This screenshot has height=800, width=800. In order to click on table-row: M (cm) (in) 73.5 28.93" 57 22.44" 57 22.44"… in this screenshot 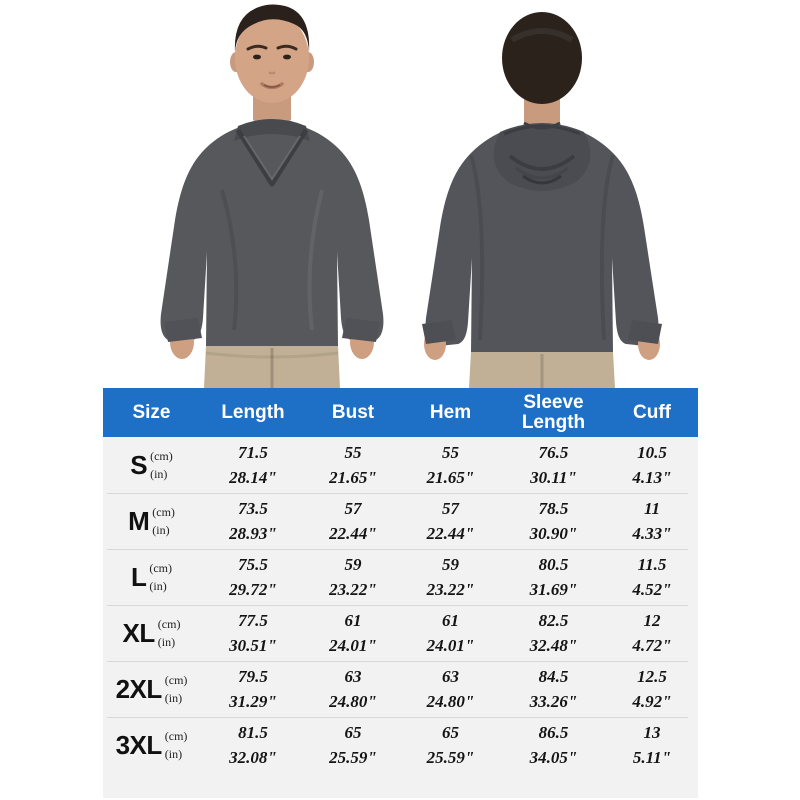, I will do `click(400, 521)`.